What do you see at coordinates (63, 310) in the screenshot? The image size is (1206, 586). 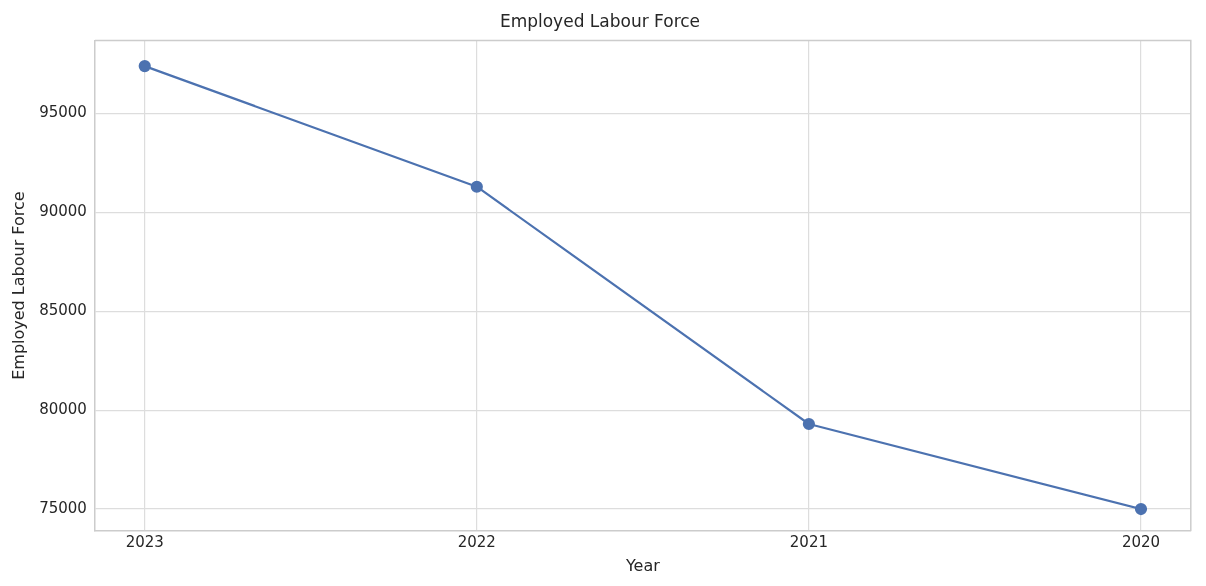 I see `y-tick-label: 85000` at bounding box center [63, 310].